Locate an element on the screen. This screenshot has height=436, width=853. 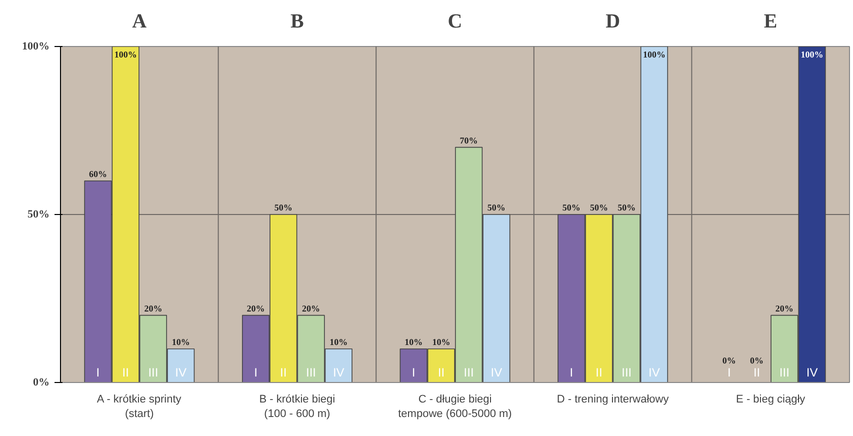
y-tick-label: 50% is located at coordinates (39, 214).